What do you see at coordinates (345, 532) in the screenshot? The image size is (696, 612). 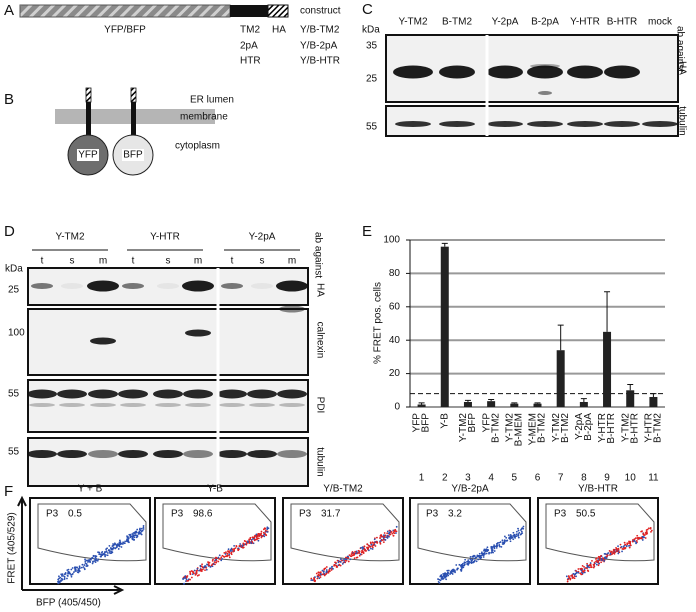 I see `gate` at bounding box center [345, 532].